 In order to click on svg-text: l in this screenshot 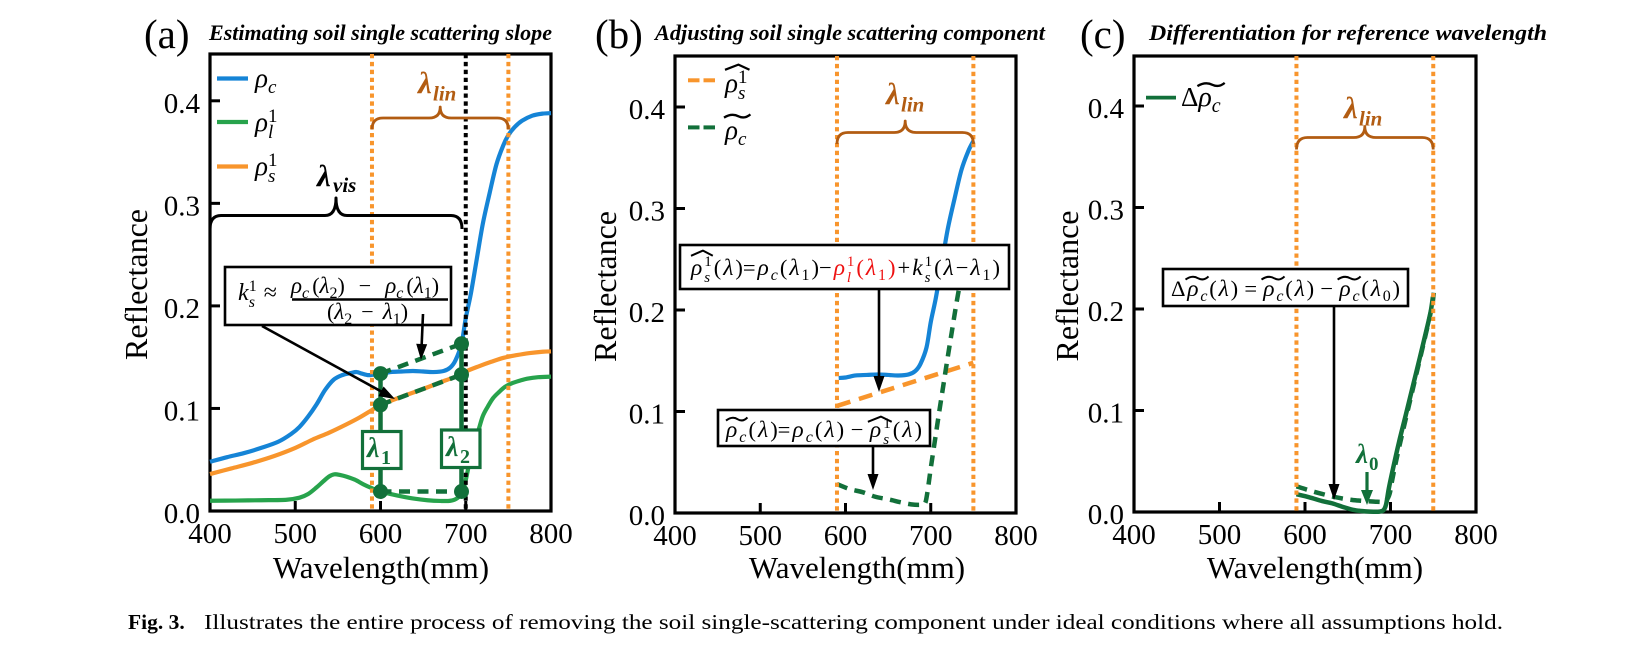, I will do `click(270, 132)`.